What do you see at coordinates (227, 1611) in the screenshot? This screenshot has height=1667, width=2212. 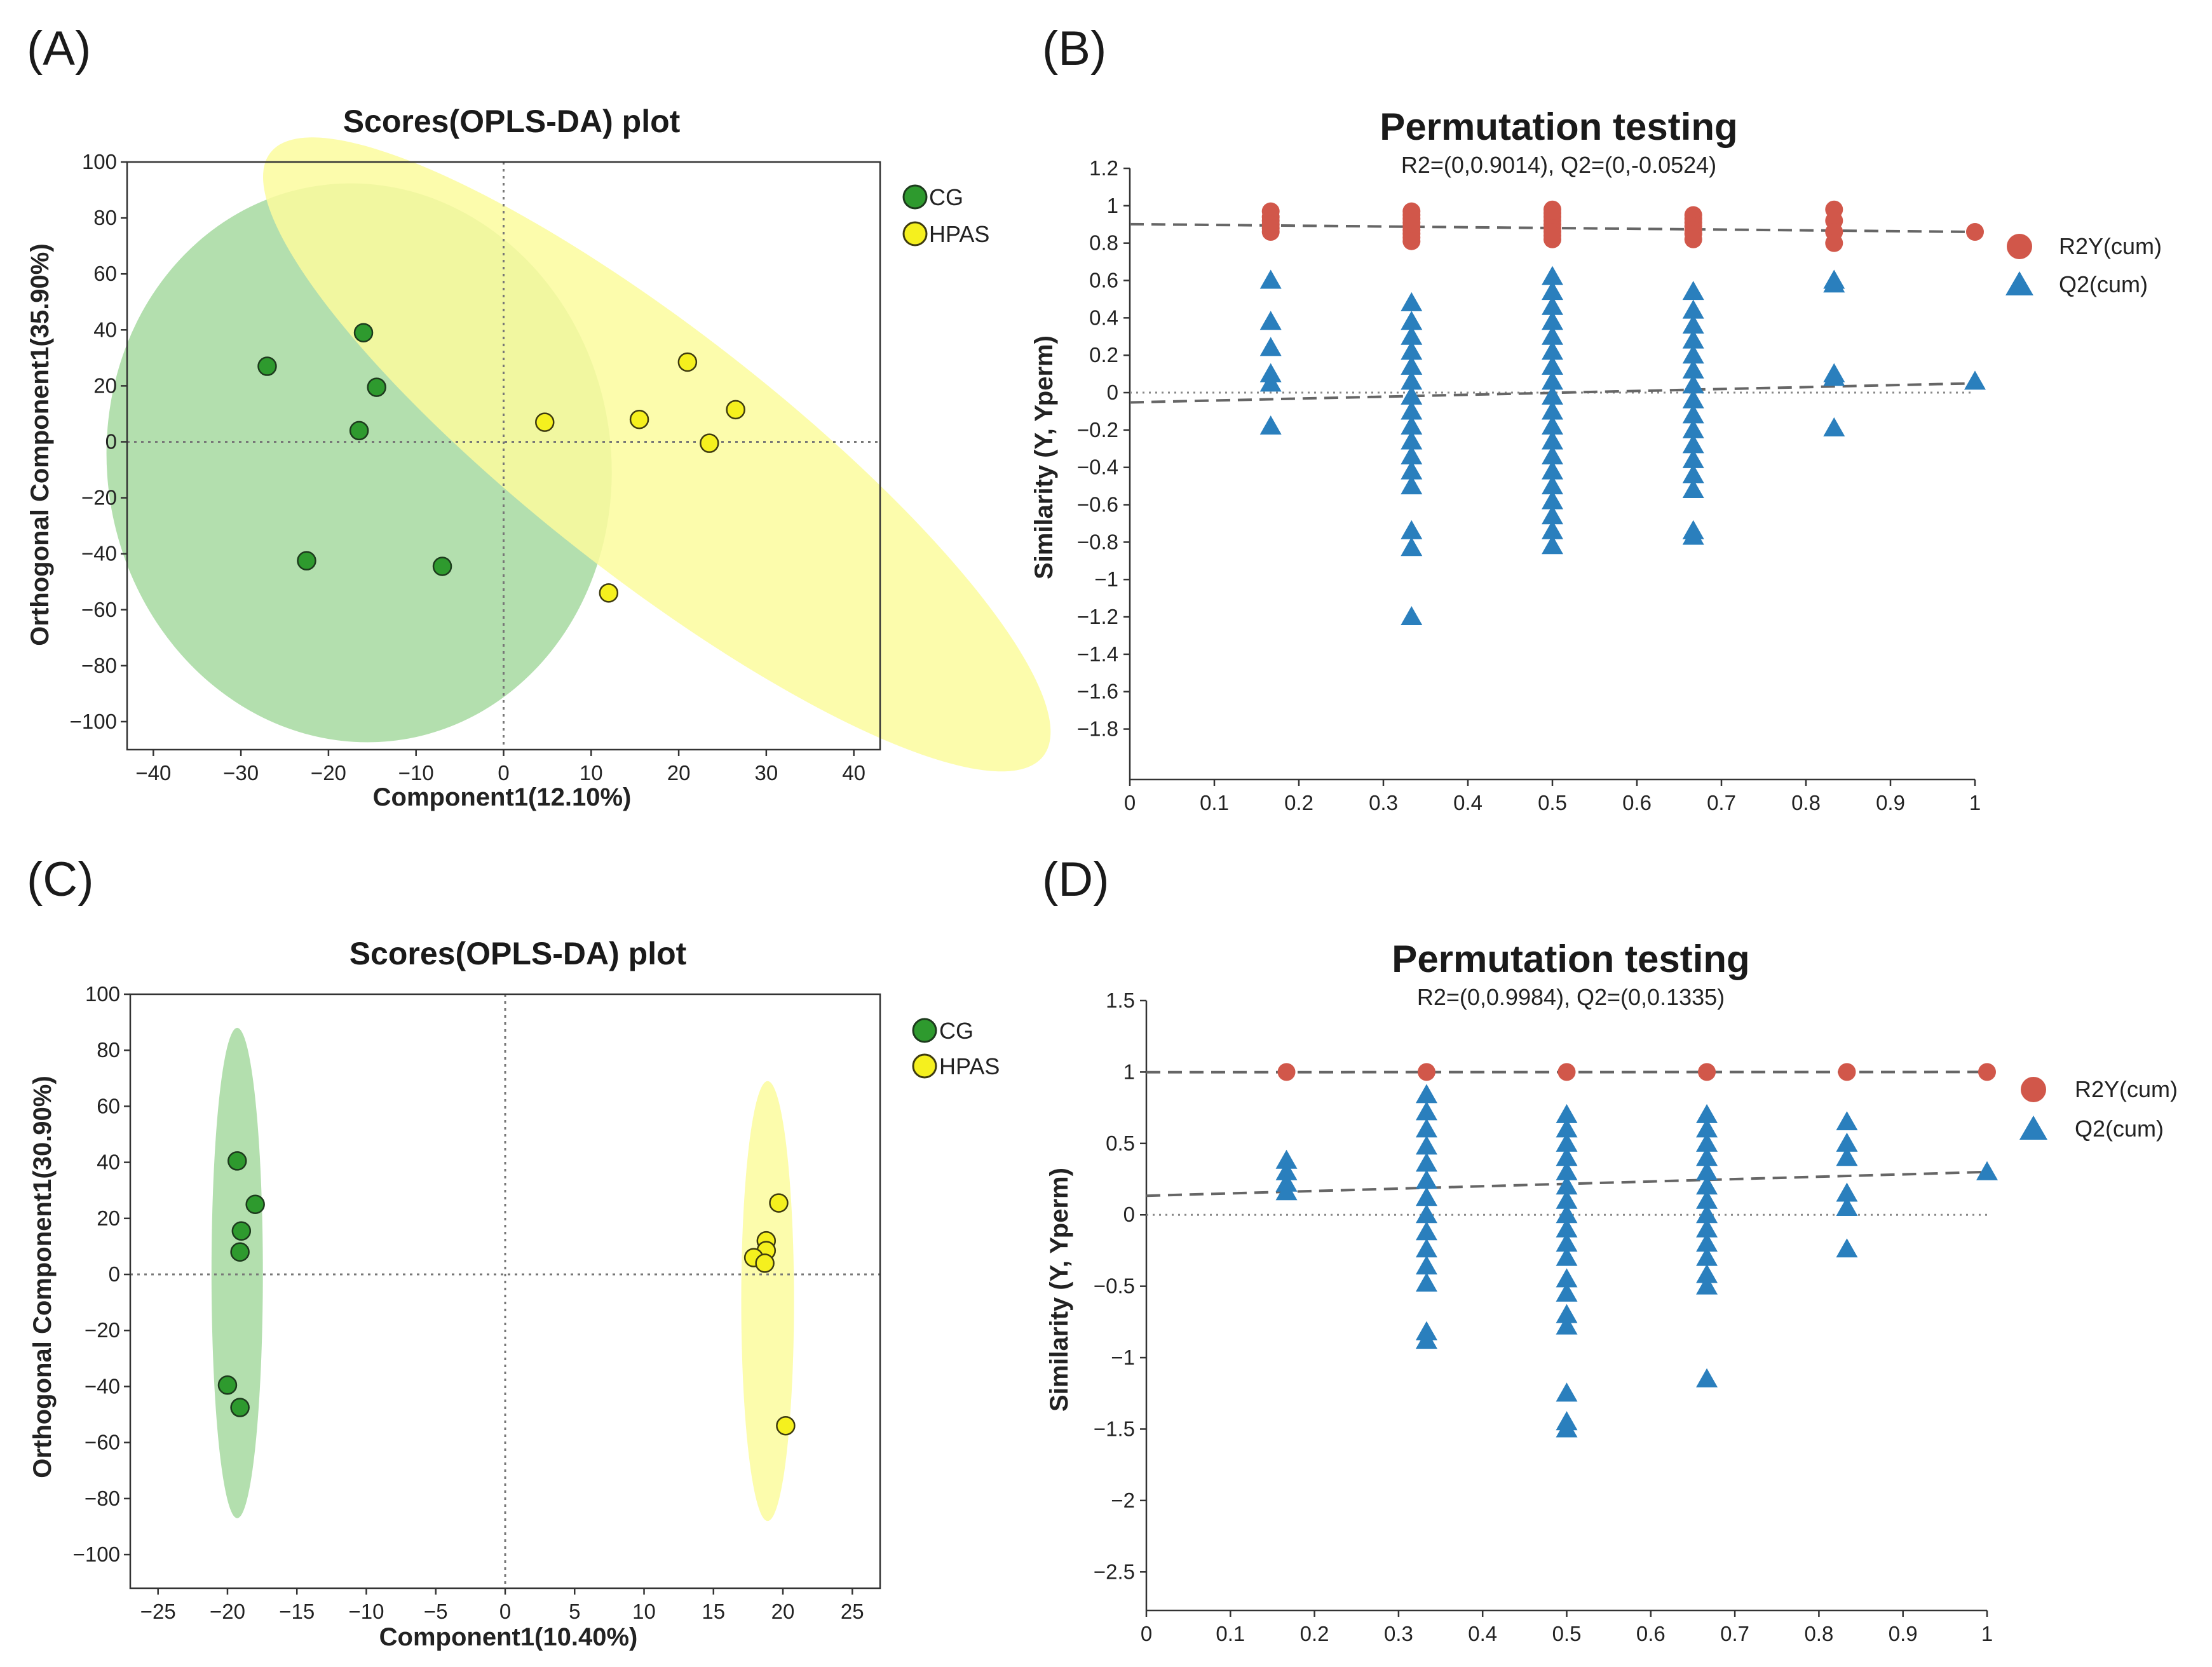 I see `chart-c-xtick-label: −20` at bounding box center [227, 1611].